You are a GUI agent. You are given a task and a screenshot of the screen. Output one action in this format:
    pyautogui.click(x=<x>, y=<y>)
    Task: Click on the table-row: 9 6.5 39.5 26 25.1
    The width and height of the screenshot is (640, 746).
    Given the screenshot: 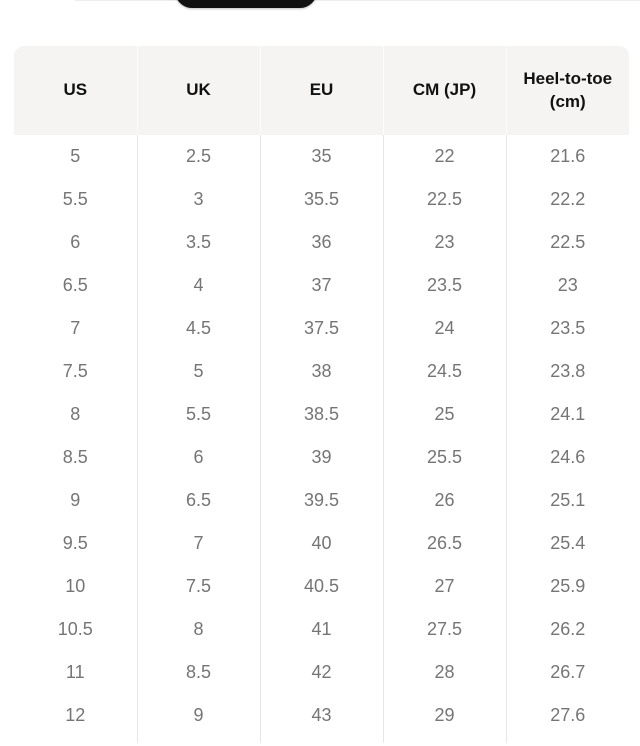 What is the action you would take?
    pyautogui.click(x=321, y=500)
    